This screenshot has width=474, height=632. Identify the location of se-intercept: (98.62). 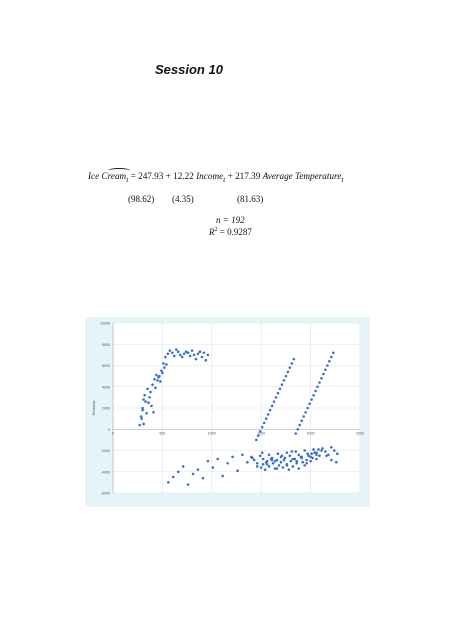
(141, 199).